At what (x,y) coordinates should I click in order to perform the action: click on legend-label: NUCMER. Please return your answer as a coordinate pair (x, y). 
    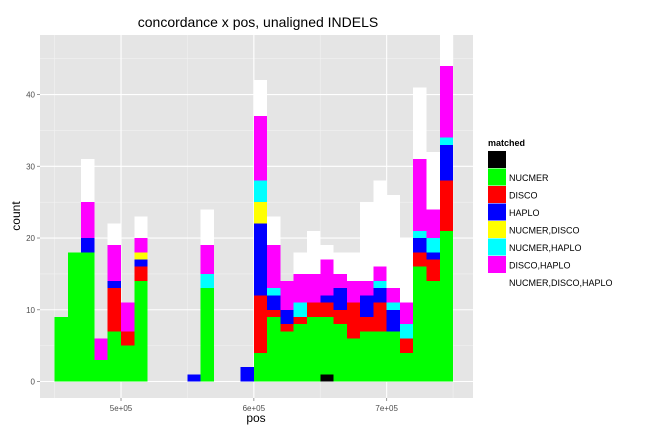
    Looking at the image, I should click on (529, 178).